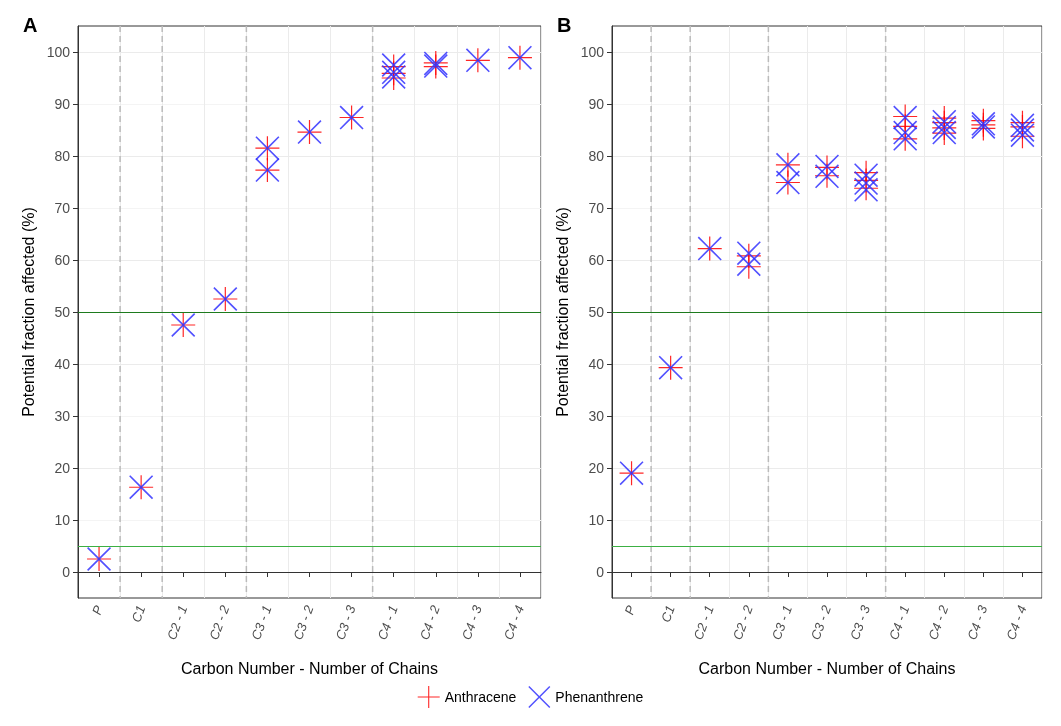 This screenshot has width=1061, height=726. I want to click on chart-title: A, so click(30, 25).